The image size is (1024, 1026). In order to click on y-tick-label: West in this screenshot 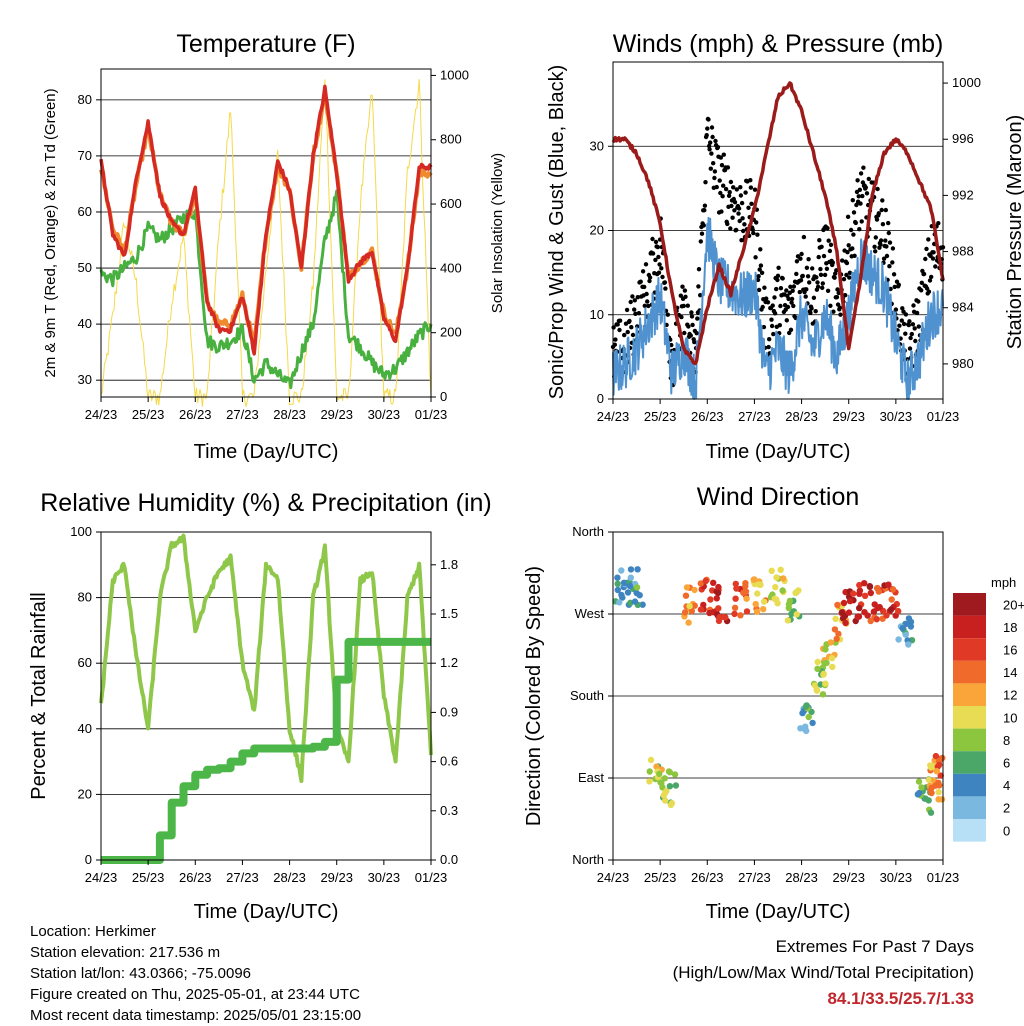, I will do `click(590, 613)`.